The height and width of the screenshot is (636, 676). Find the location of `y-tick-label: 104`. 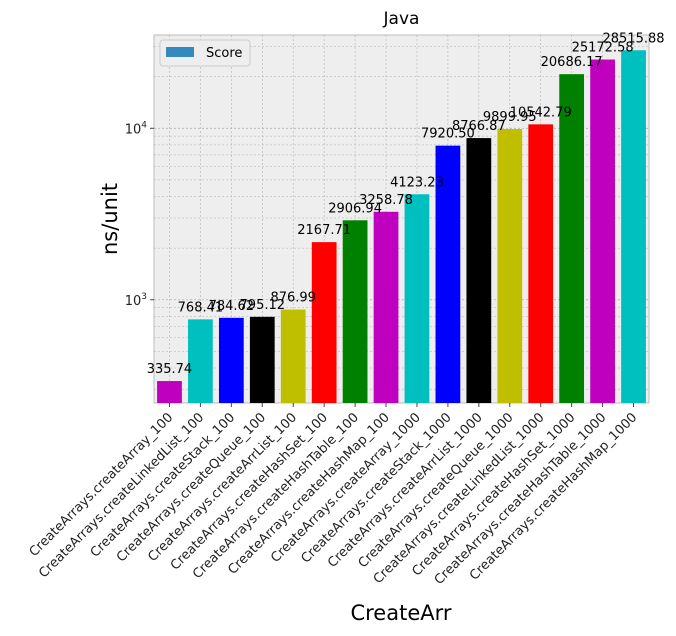

y-tick-label: 104 is located at coordinates (136, 128).